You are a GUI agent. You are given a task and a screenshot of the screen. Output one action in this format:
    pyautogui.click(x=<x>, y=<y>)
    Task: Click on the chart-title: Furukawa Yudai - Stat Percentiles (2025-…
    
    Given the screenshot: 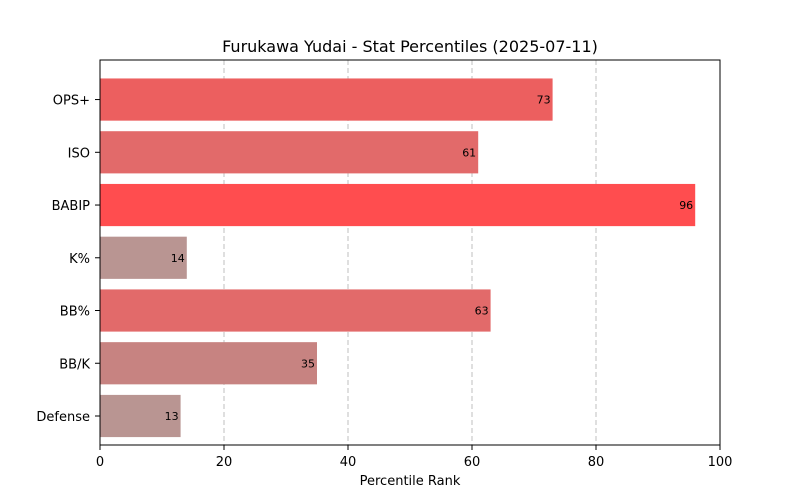 What is the action you would take?
    pyautogui.click(x=410, y=46)
    